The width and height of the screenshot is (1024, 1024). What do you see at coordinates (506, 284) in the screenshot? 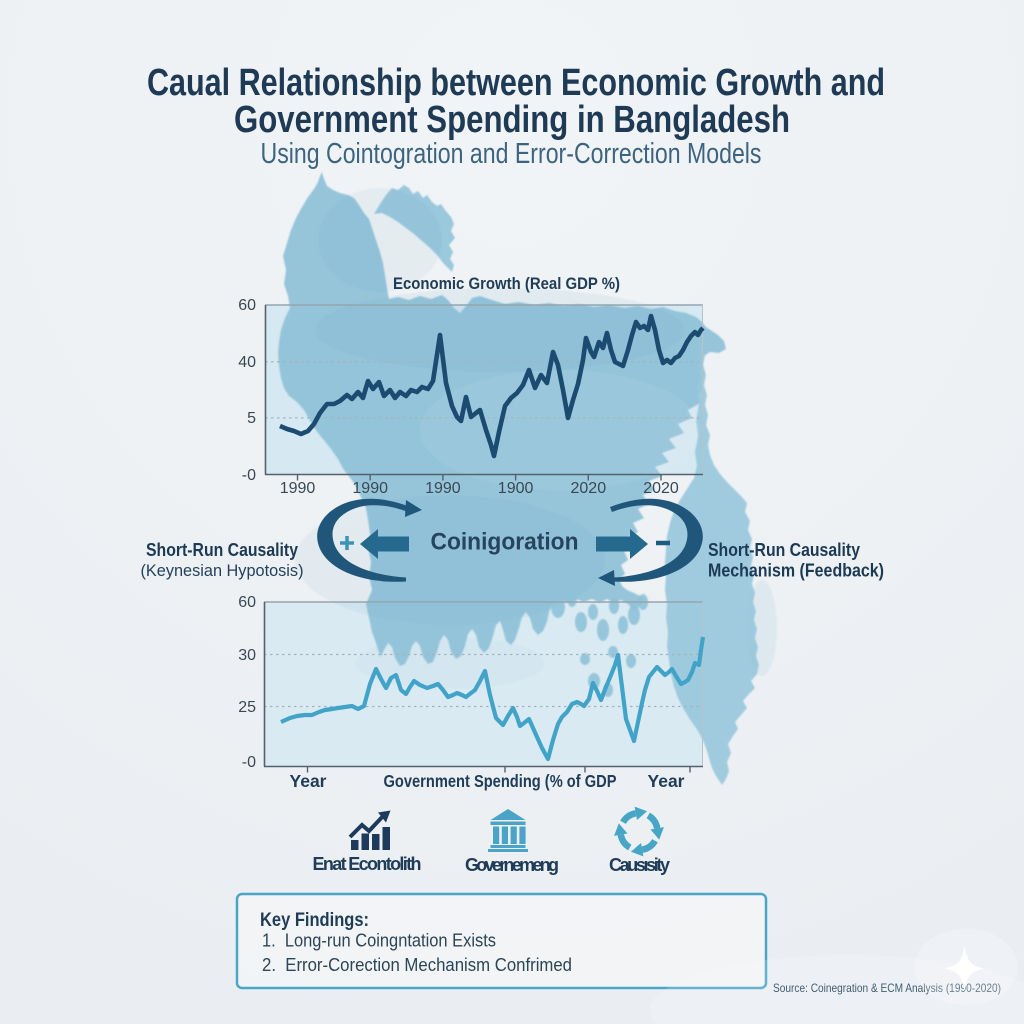
I see `svg-text: Economic Growth (Real GDP %)` at bounding box center [506, 284].